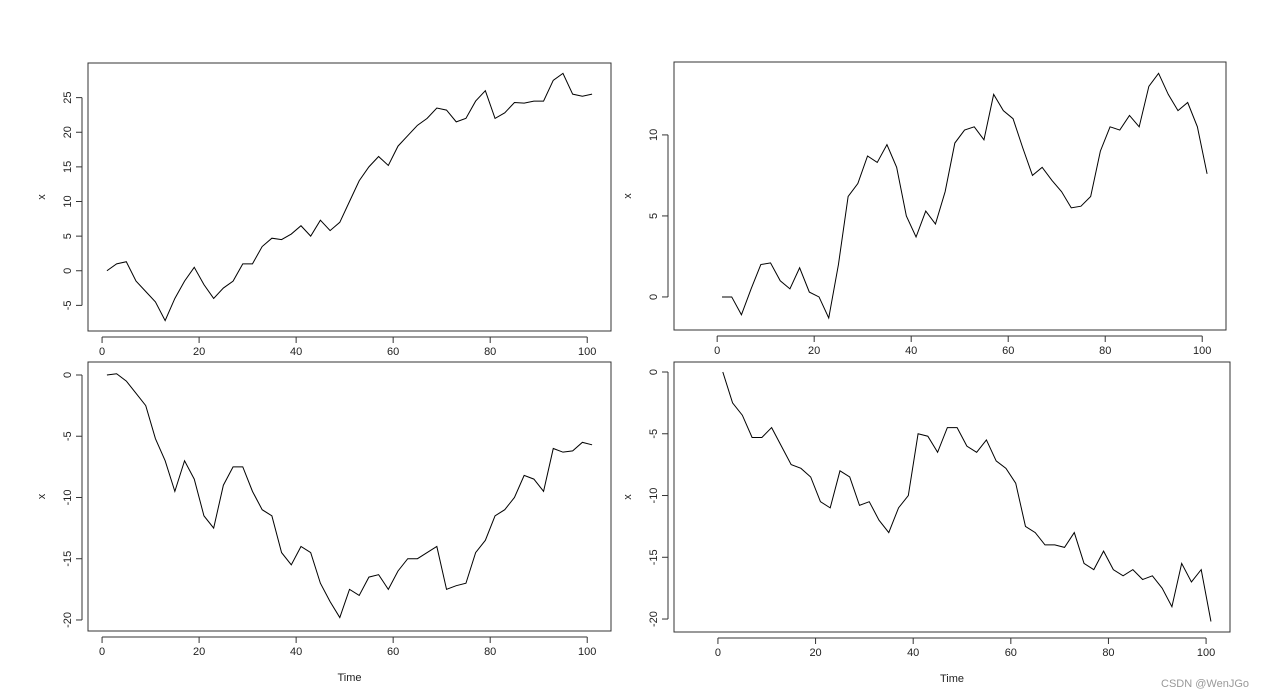 The image size is (1264, 698). What do you see at coordinates (68, 167) in the screenshot?
I see `y-tick-label: 15` at bounding box center [68, 167].